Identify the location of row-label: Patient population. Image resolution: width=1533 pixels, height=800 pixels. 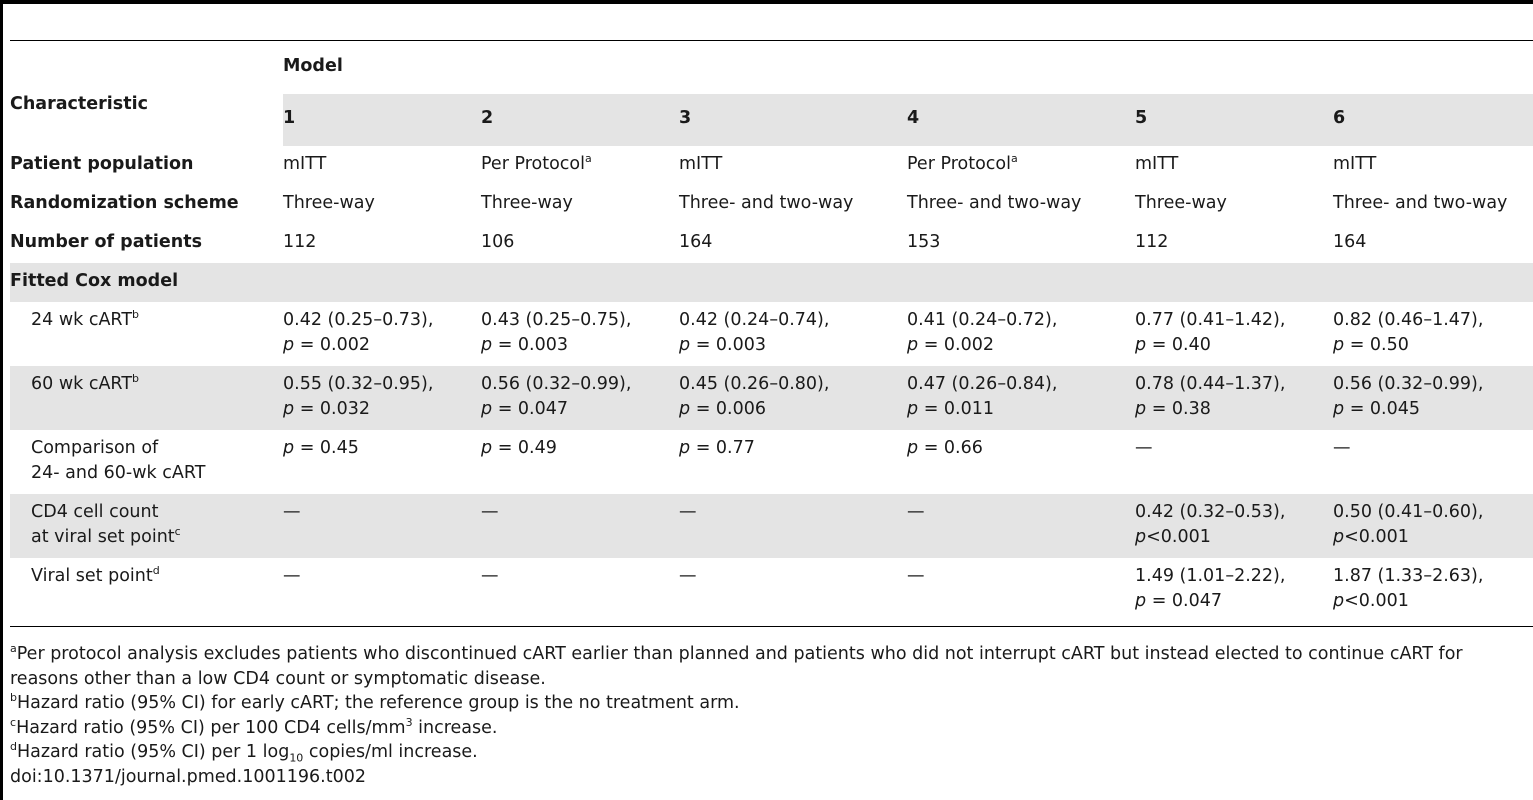
(102, 163).